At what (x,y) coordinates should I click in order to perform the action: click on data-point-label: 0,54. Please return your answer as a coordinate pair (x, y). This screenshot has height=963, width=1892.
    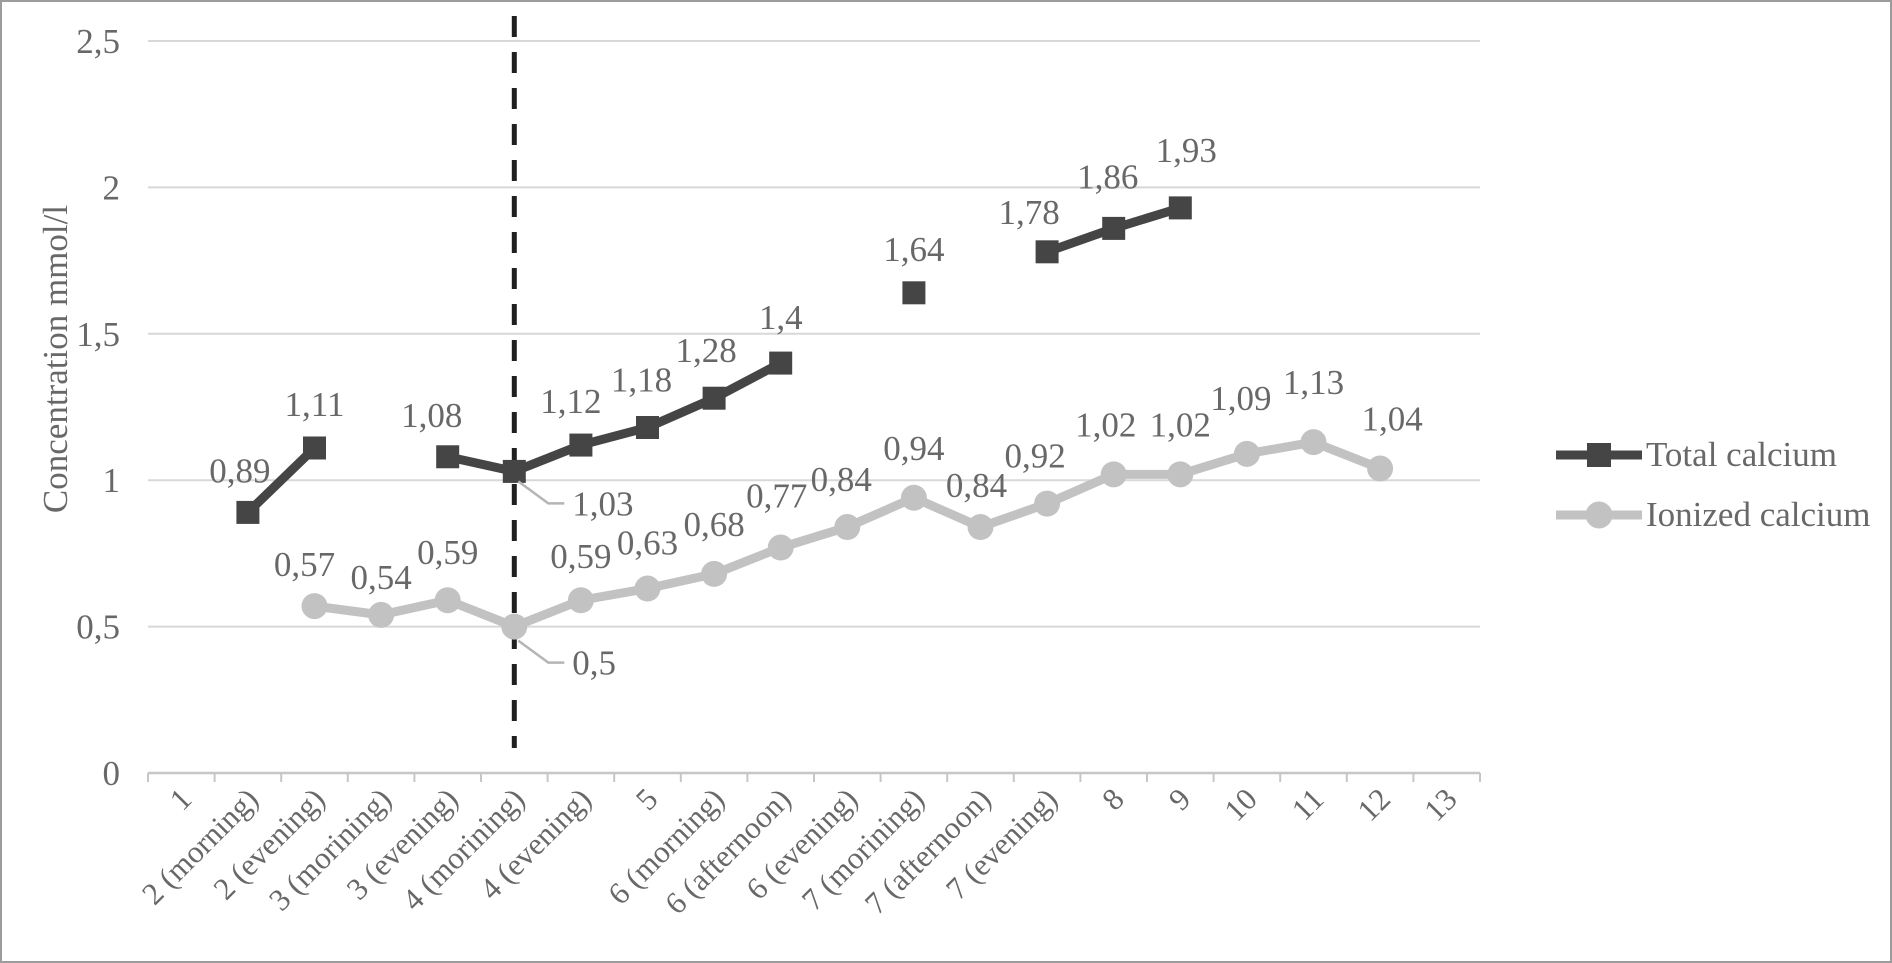
    Looking at the image, I should click on (380, 577).